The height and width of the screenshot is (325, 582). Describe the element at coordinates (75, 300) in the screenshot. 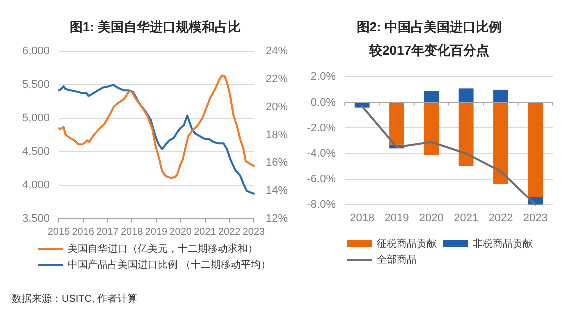

I see `source-note: 数据来源：USITC, 作者计算` at that location.